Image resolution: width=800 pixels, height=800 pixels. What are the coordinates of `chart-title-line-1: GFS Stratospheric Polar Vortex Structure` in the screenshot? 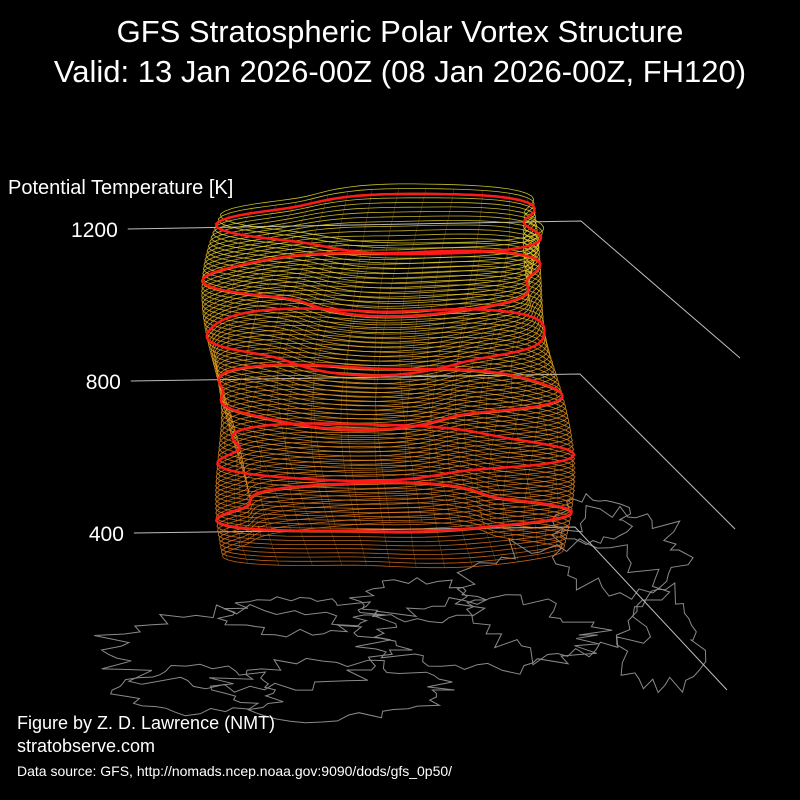 It's located at (400, 31).